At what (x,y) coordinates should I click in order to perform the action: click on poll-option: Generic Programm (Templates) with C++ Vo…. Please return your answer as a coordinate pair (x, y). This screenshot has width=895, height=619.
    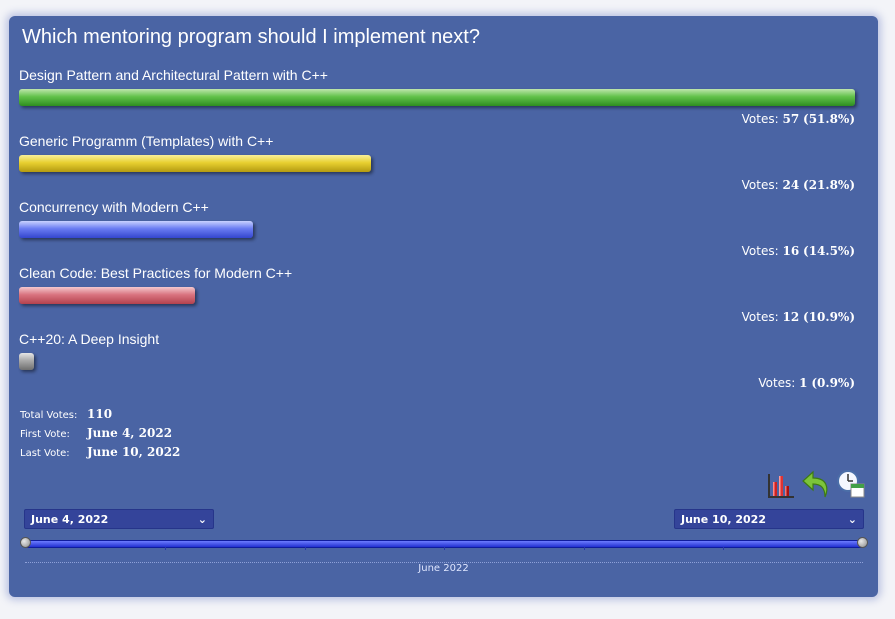
    Looking at the image, I should click on (437, 166).